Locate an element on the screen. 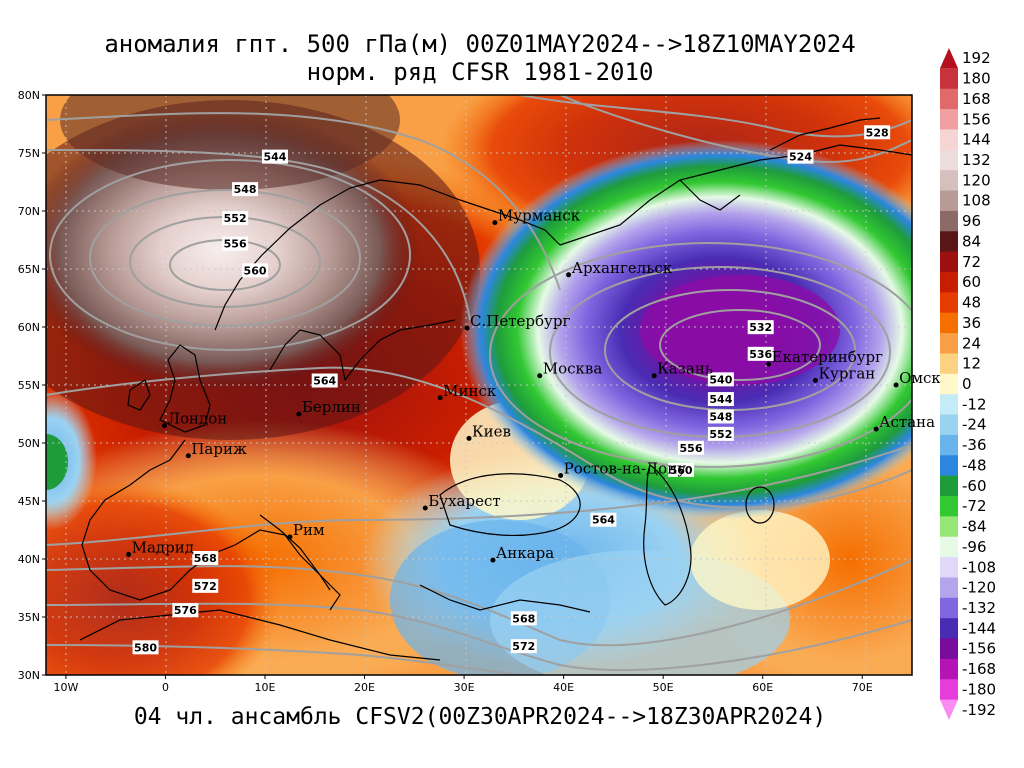 This screenshot has height=768, width=1024. contour-label-text: 532 is located at coordinates (760, 327).